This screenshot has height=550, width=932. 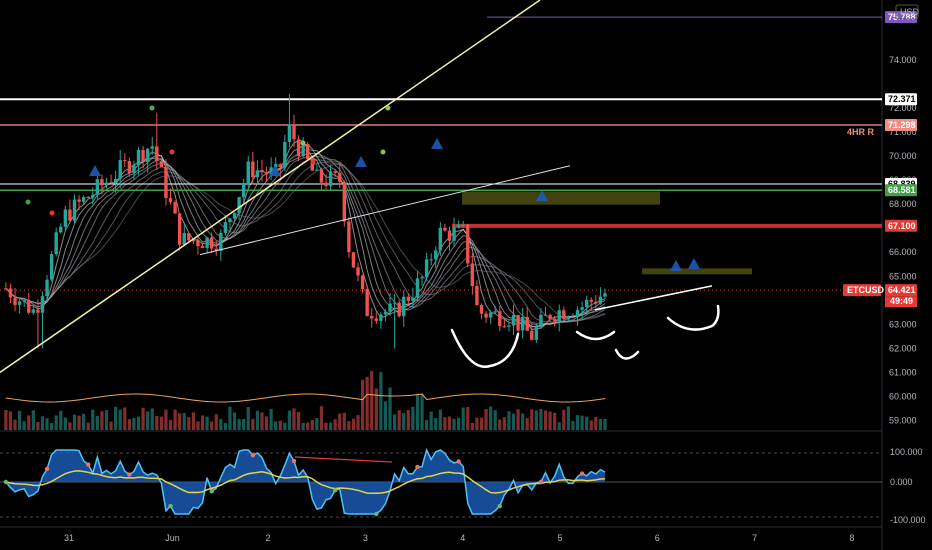 I want to click on supply-zone-box, so click(x=697, y=271).